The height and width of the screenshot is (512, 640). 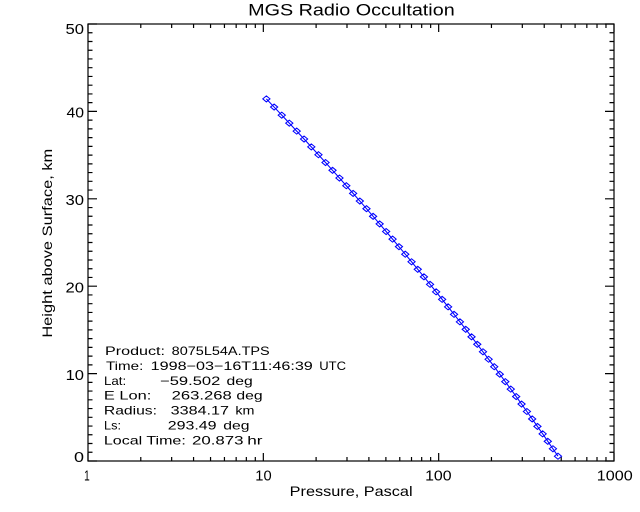 What do you see at coordinates (75, 200) in the screenshot?
I see `svg-text: 30` at bounding box center [75, 200].